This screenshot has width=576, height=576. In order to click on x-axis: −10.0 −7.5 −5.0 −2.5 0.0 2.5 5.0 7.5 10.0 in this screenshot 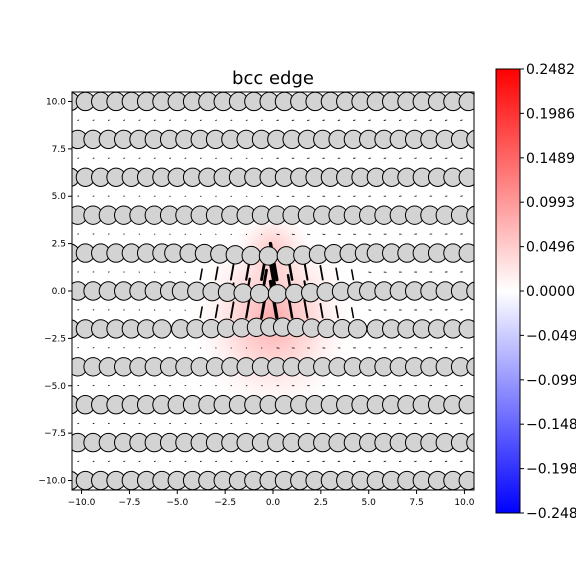, I will do `click(271, 499)`.